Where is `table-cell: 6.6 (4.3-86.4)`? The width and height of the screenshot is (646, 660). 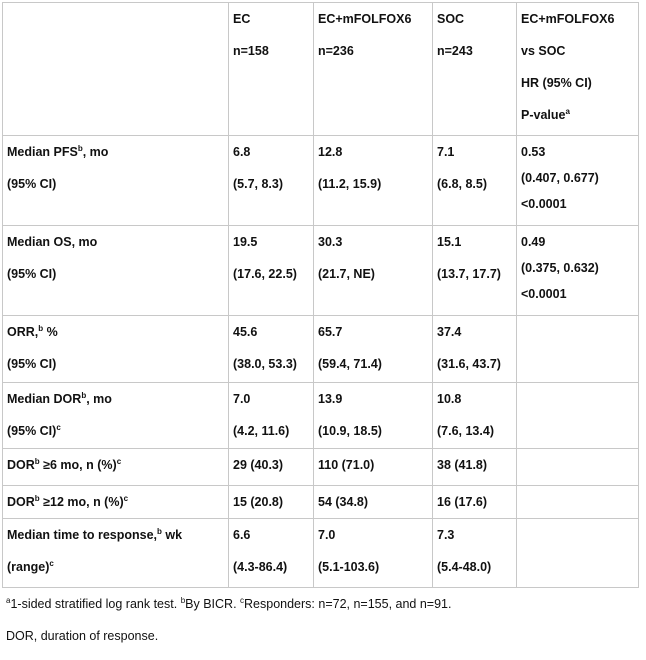 table-cell: 6.6 (4.3-86.4) is located at coordinates (271, 553).